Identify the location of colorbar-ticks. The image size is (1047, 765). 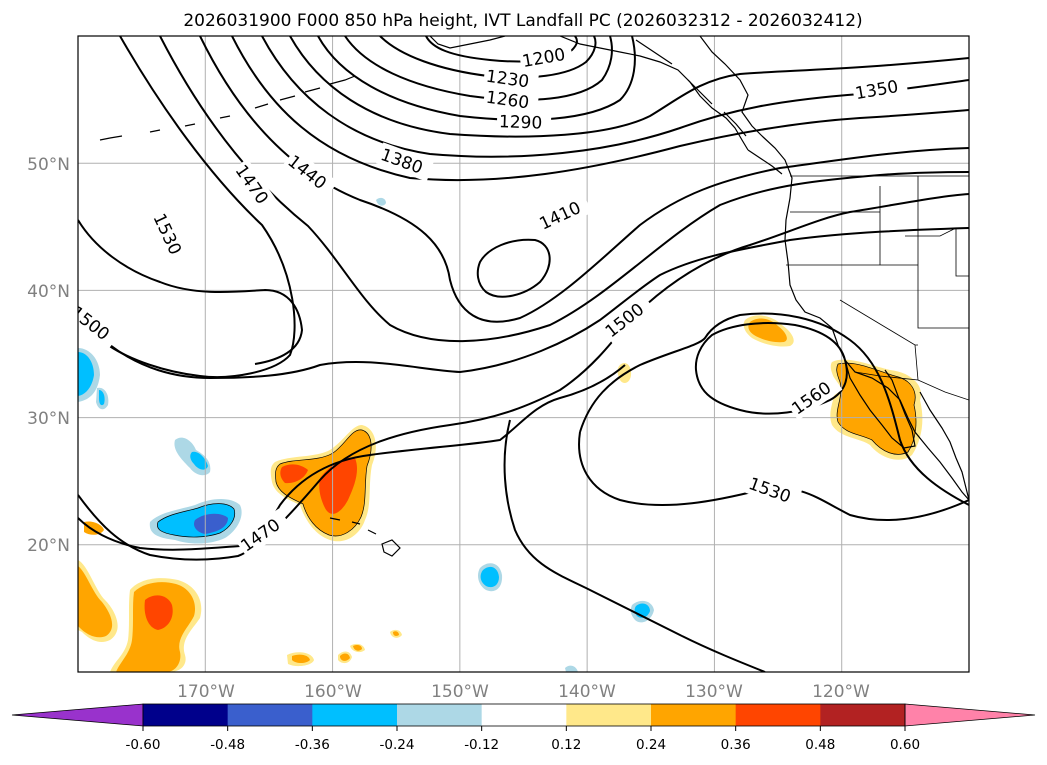
(524, 728).